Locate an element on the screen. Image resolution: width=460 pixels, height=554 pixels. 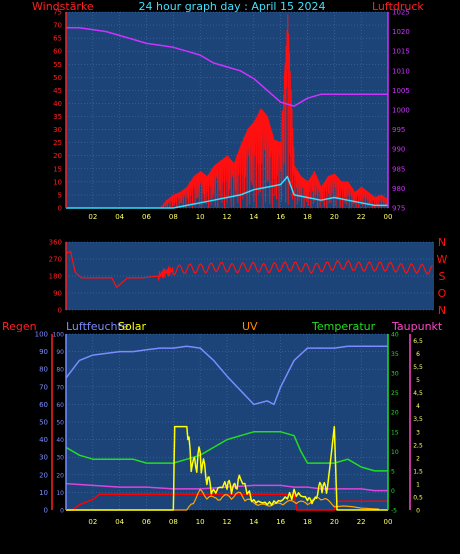
humidity-tick-label: 20 is located at coordinates (60, 475).